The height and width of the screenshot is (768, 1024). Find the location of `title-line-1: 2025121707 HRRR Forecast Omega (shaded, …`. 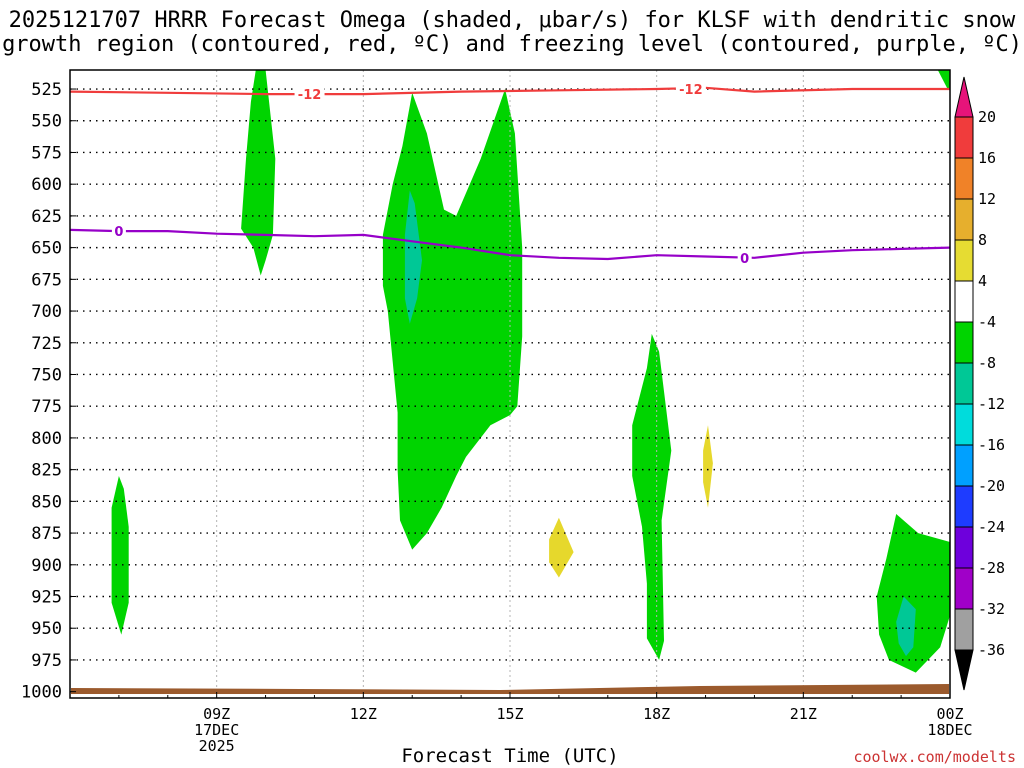

title-line-1: 2025121707 HRRR Forecast Omega (shaded, … is located at coordinates (512, 20).